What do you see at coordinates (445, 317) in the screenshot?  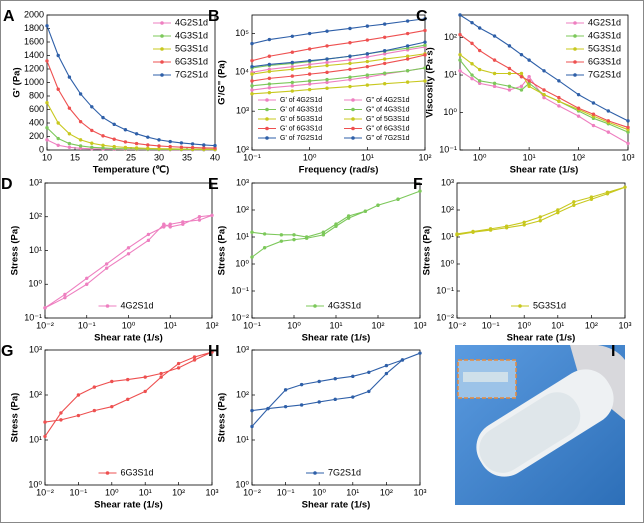 I see `y-tick-label: 10⁻²` at bounding box center [445, 317].